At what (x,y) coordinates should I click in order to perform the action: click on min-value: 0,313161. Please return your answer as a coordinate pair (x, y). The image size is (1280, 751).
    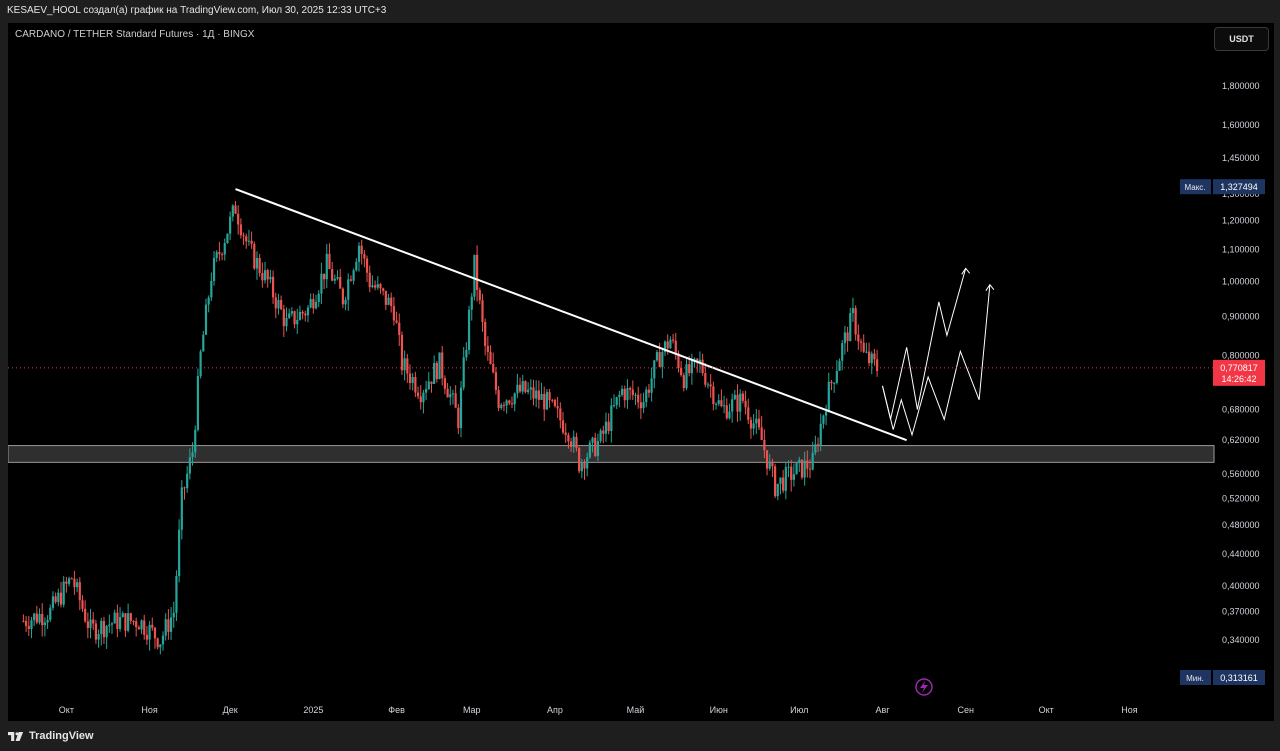
    Looking at the image, I should click on (1239, 678).